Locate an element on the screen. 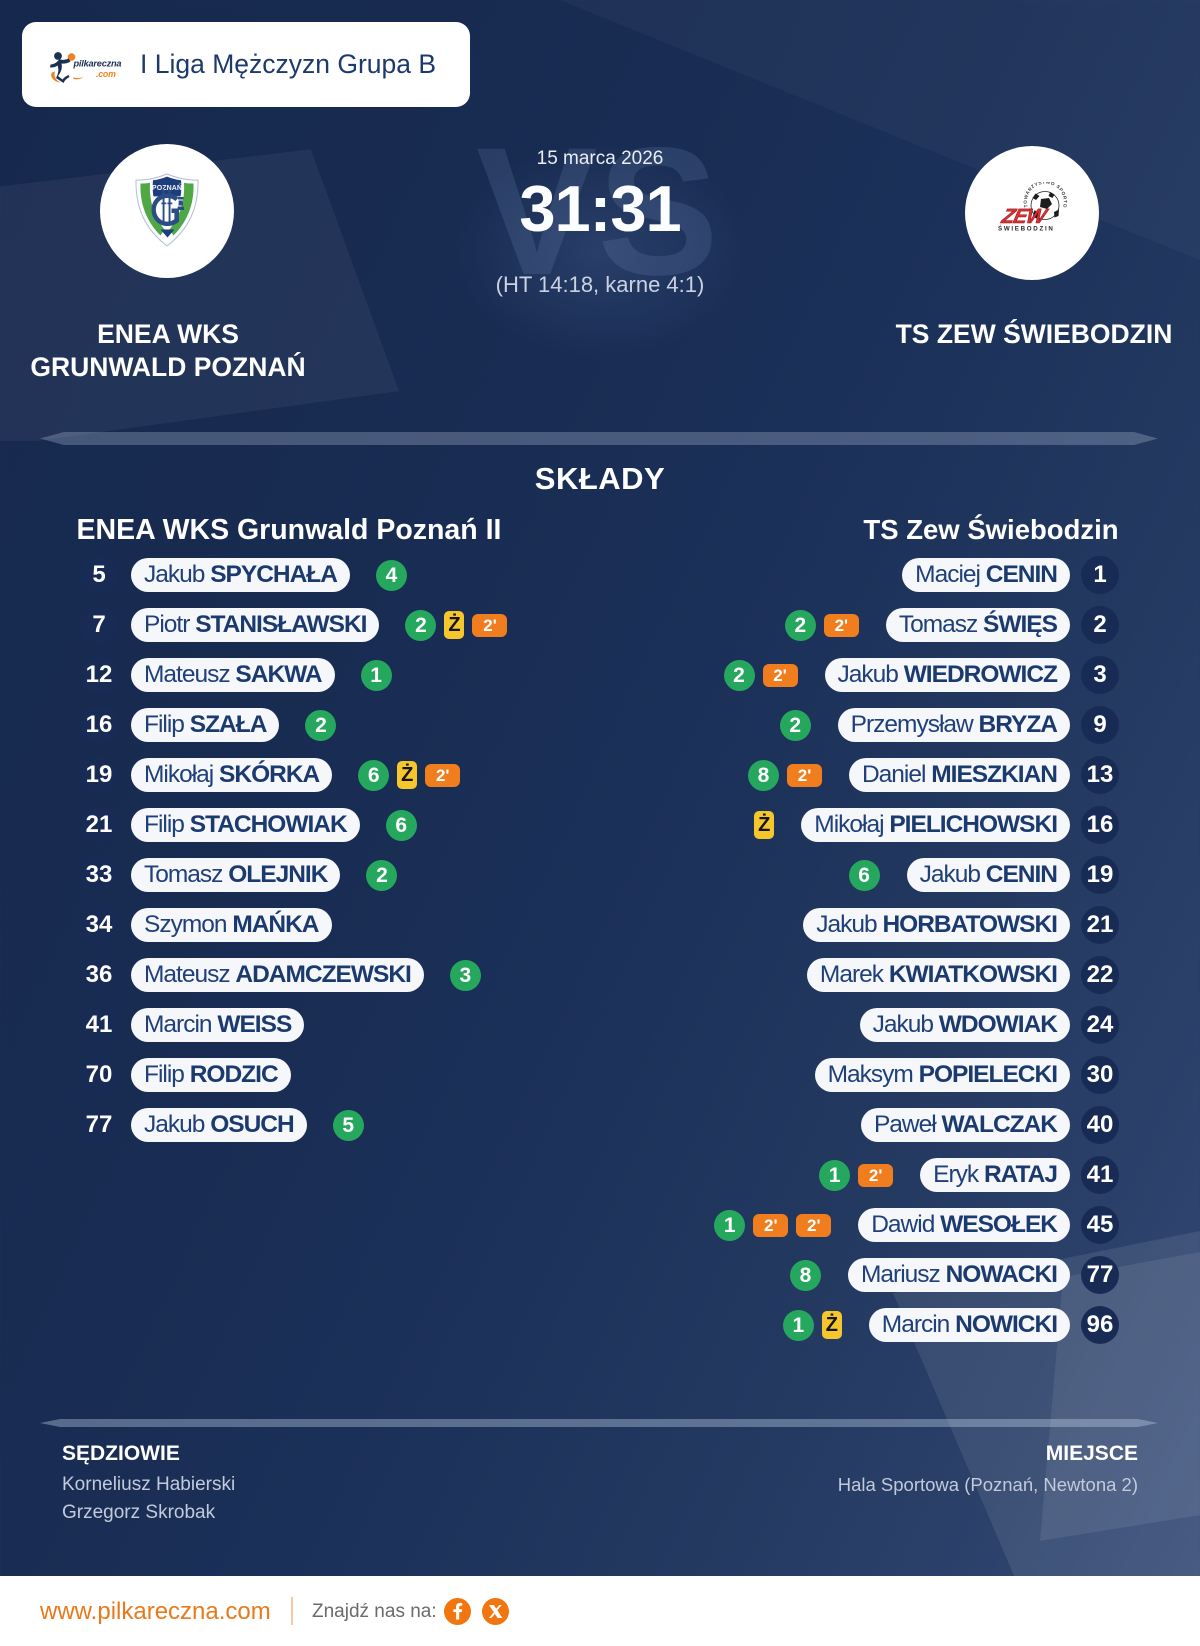 The width and height of the screenshot is (1200, 1646). svg-text: POZNAŃ is located at coordinates (167, 187).